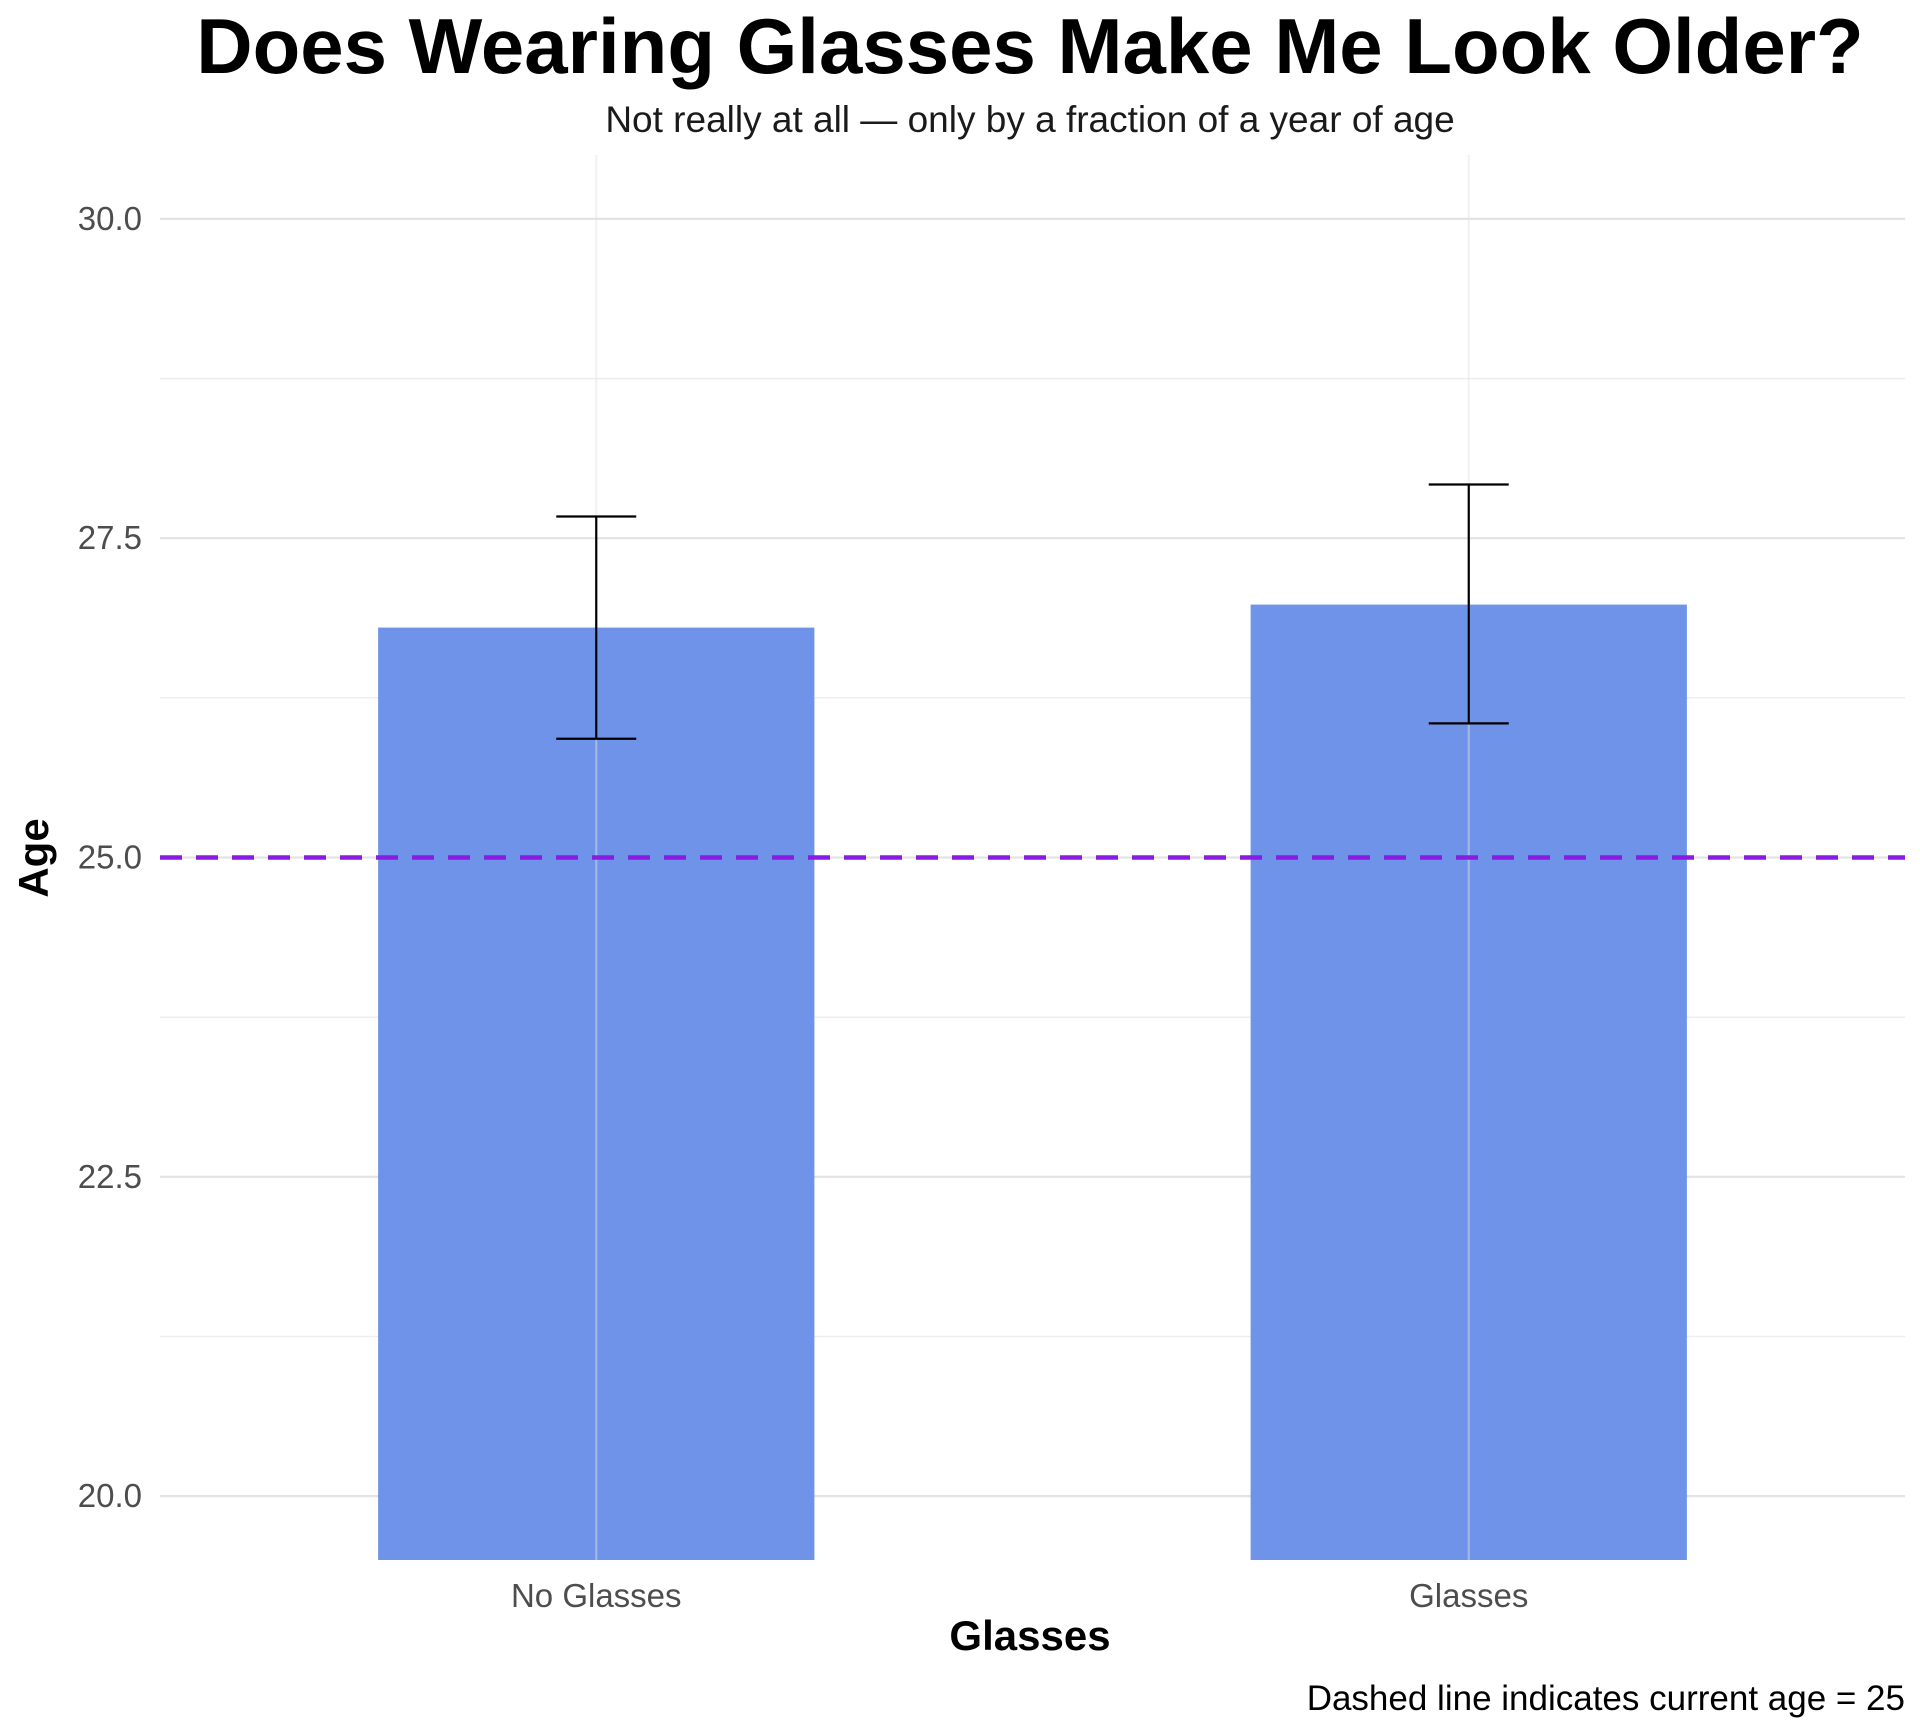  What do you see at coordinates (110, 537) in the screenshot?
I see `y-tick-label: 27.5` at bounding box center [110, 537].